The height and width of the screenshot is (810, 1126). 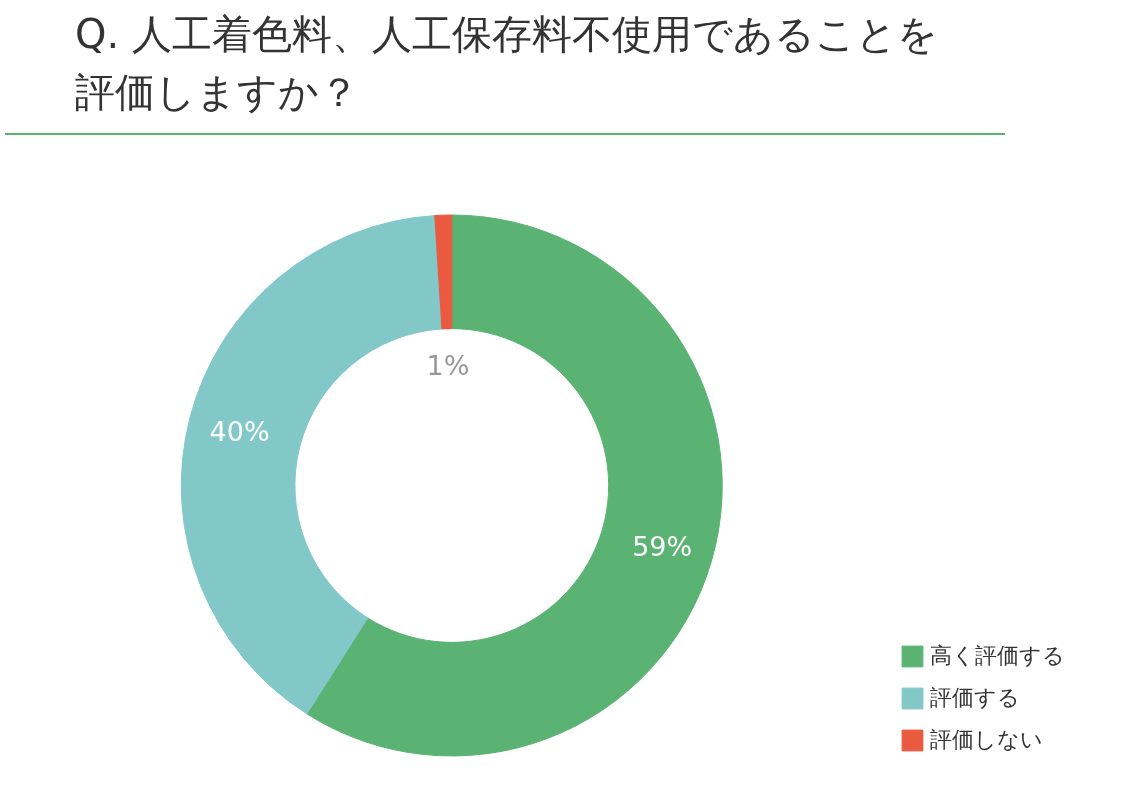 I want to click on chart-title: Q. 人工着色料、人工保存料不使用であることを評価しますか？, so click(x=505, y=70).